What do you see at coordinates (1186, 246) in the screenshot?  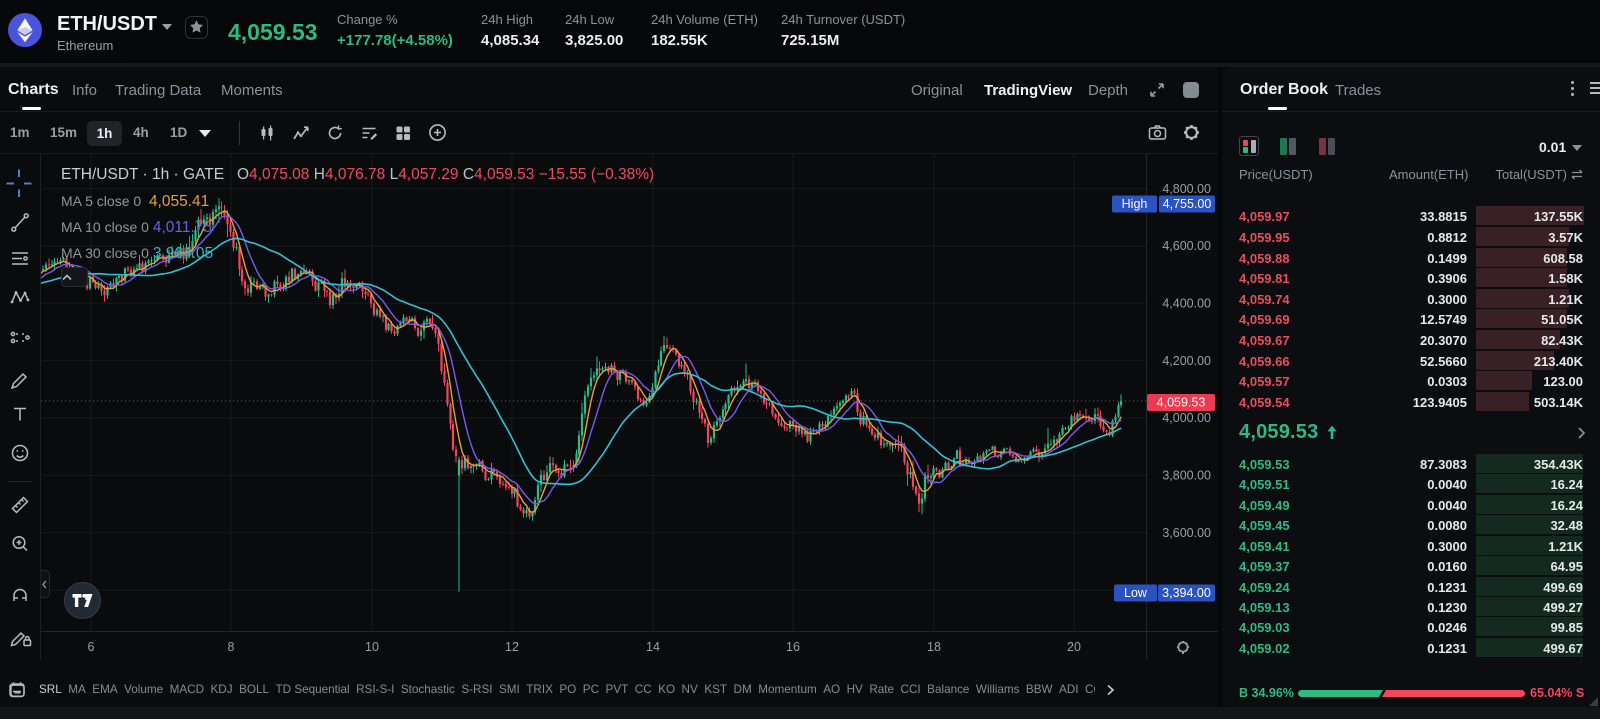 I see `svg-text: 4,600.00` at bounding box center [1186, 246].